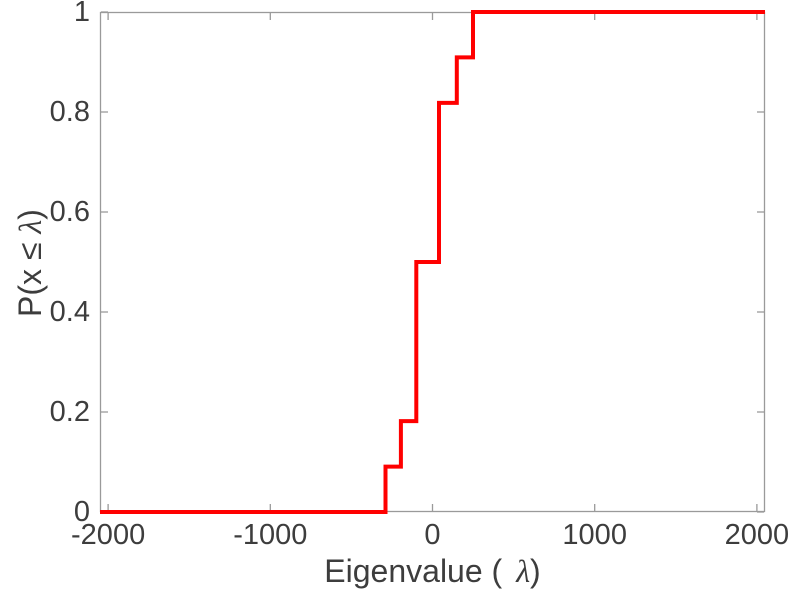 Image resolution: width=790 pixels, height=600 pixels. I want to click on y-tick-label: 0.4, so click(69, 312).